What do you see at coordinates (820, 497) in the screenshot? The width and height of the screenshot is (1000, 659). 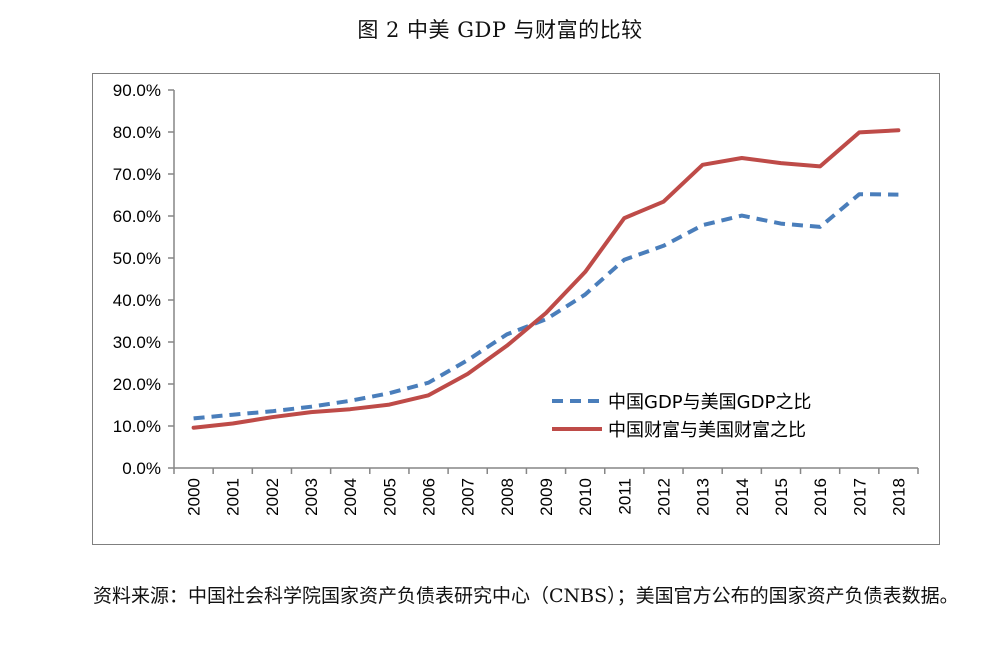 I see `x-tick-label: 2016` at bounding box center [820, 497].